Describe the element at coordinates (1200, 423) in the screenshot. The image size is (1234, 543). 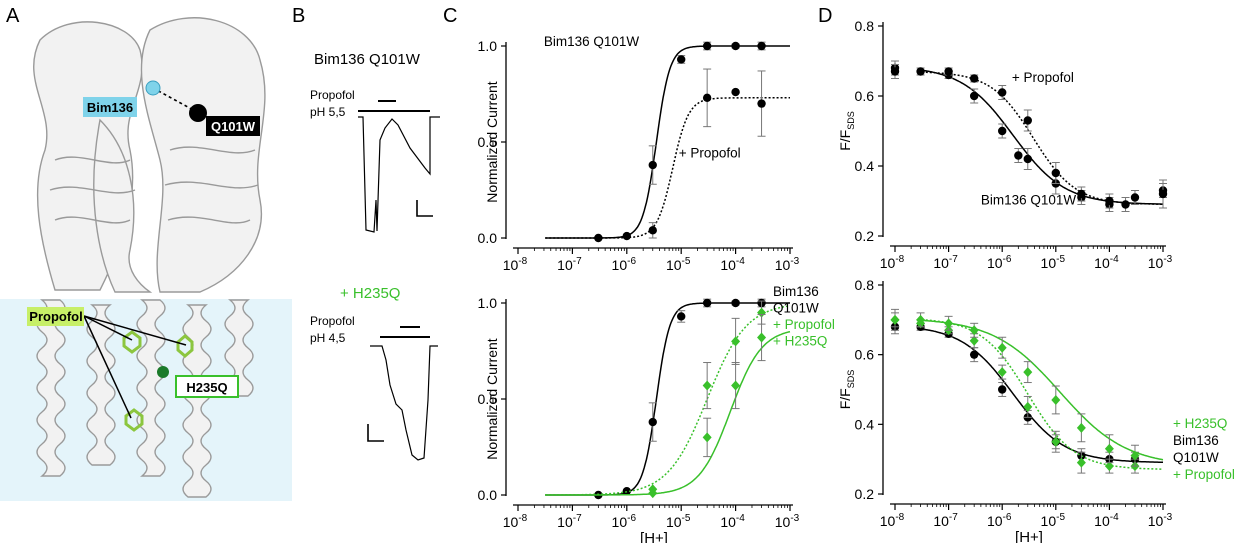
I see `legend-entry: + H235Q` at that location.